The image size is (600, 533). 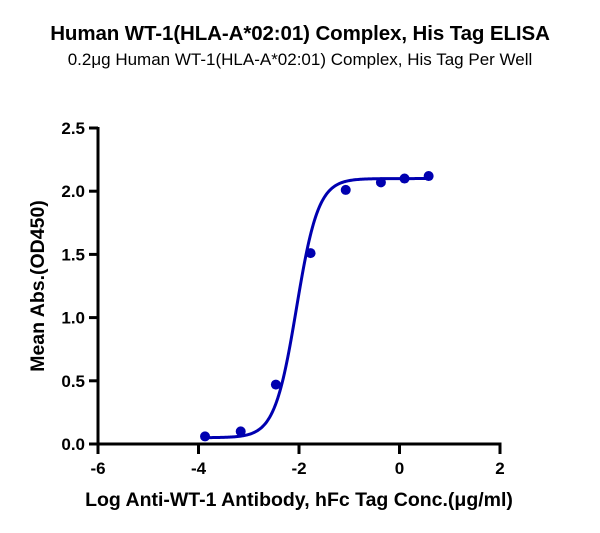 I want to click on x-tick-label: -6, so click(x=97, y=468).